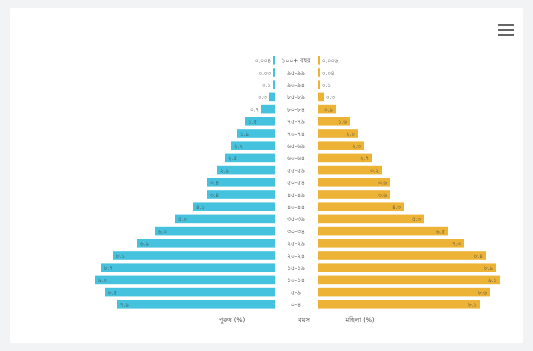 This screenshot has height=351, width=533. What do you see at coordinates (296, 73) in the screenshot?
I see `age-group-label: ৯৫-৯৯` at bounding box center [296, 73].